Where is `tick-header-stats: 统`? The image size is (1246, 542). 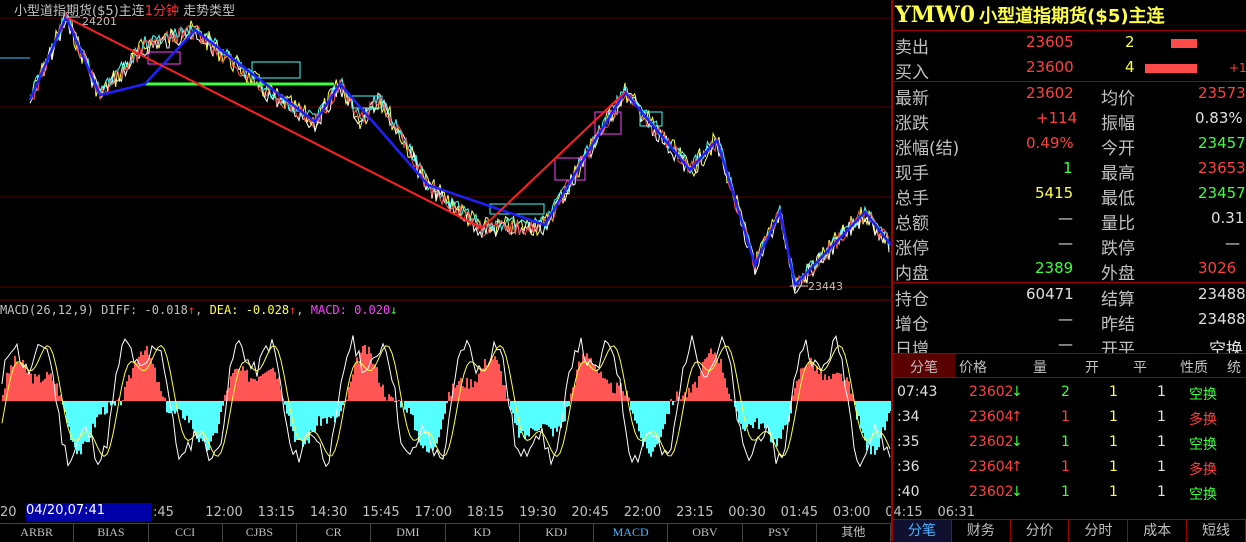 tick-header-stats: 统 is located at coordinates (1234, 367).